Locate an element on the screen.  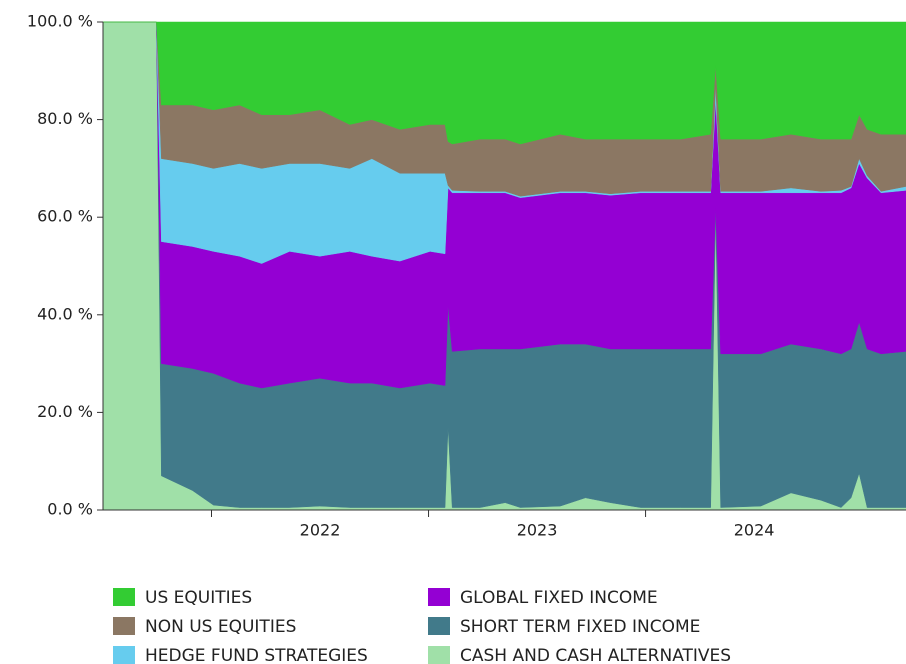
x-tick-label: 2024 is located at coordinates (754, 530).